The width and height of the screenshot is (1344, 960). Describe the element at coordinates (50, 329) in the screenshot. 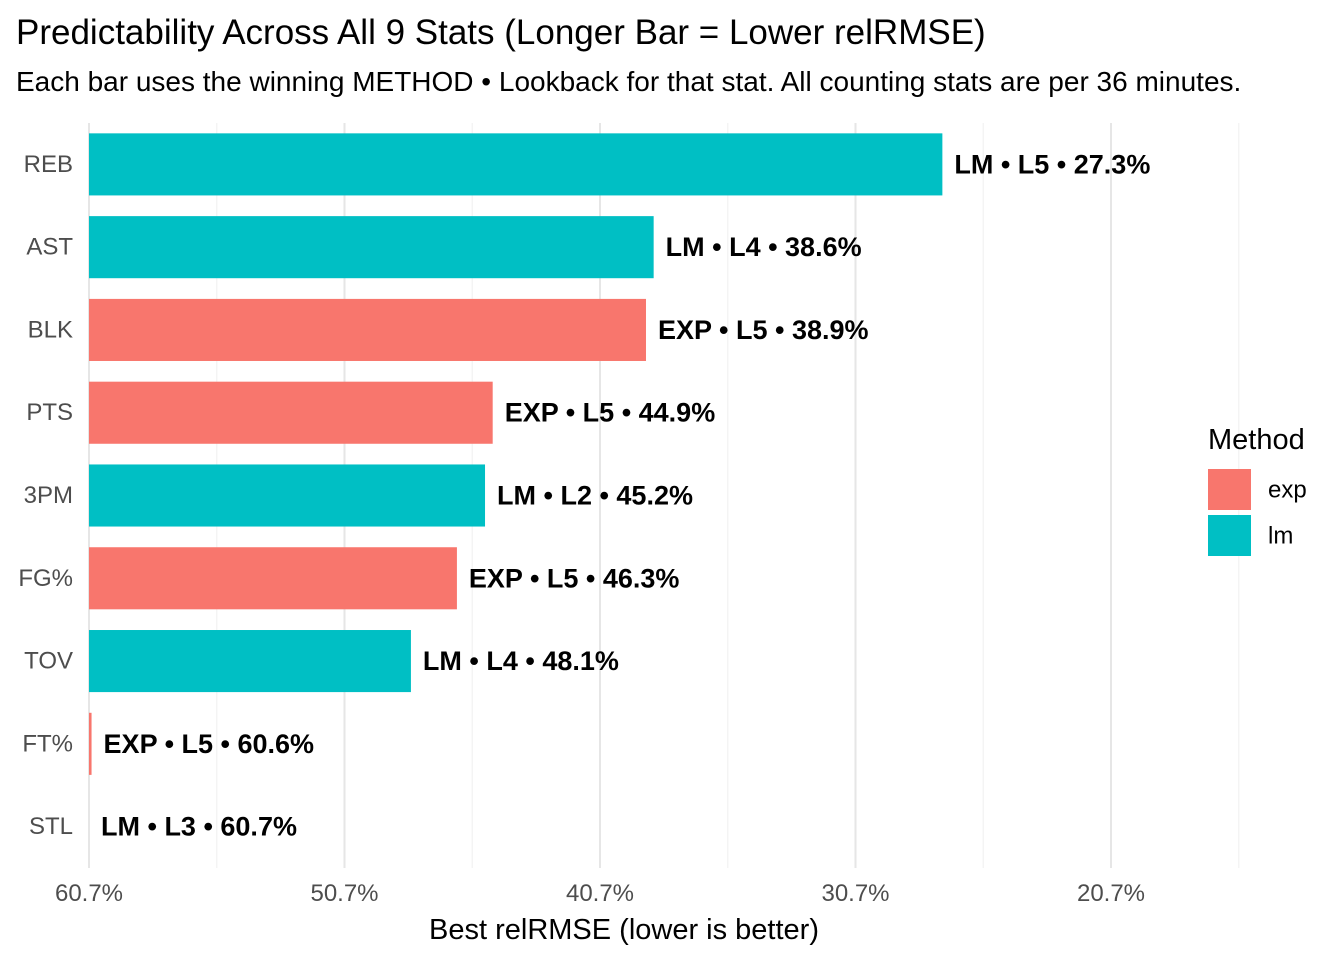

I see `category-label: BLK` at that location.